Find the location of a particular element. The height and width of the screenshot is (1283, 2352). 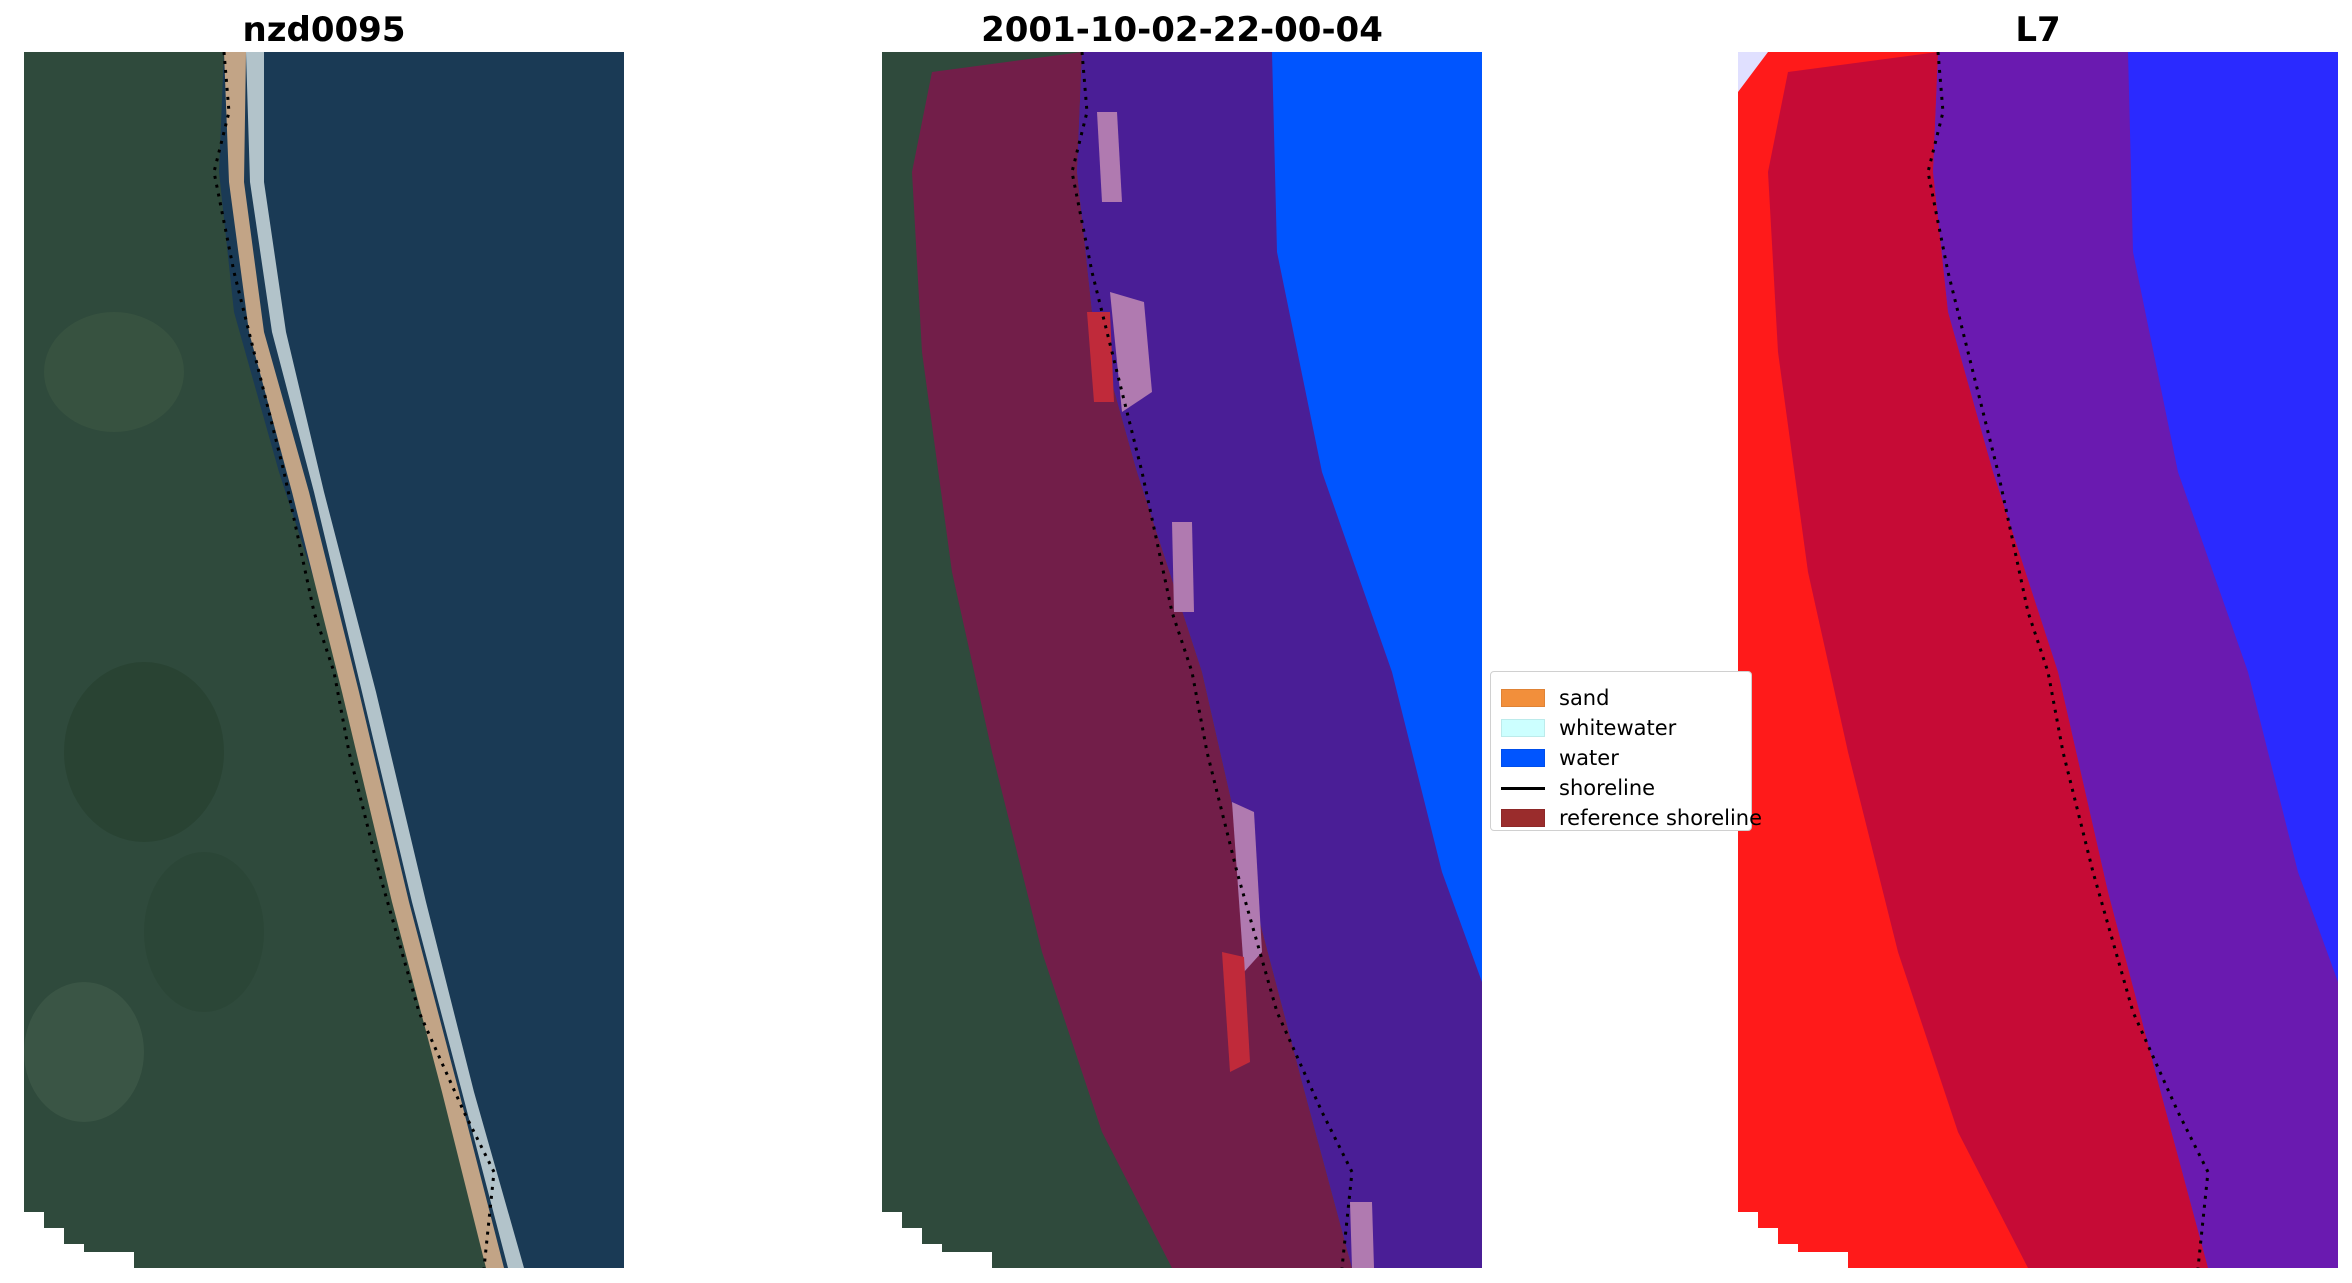

legend-item-sand: sand is located at coordinates (1555, 698).